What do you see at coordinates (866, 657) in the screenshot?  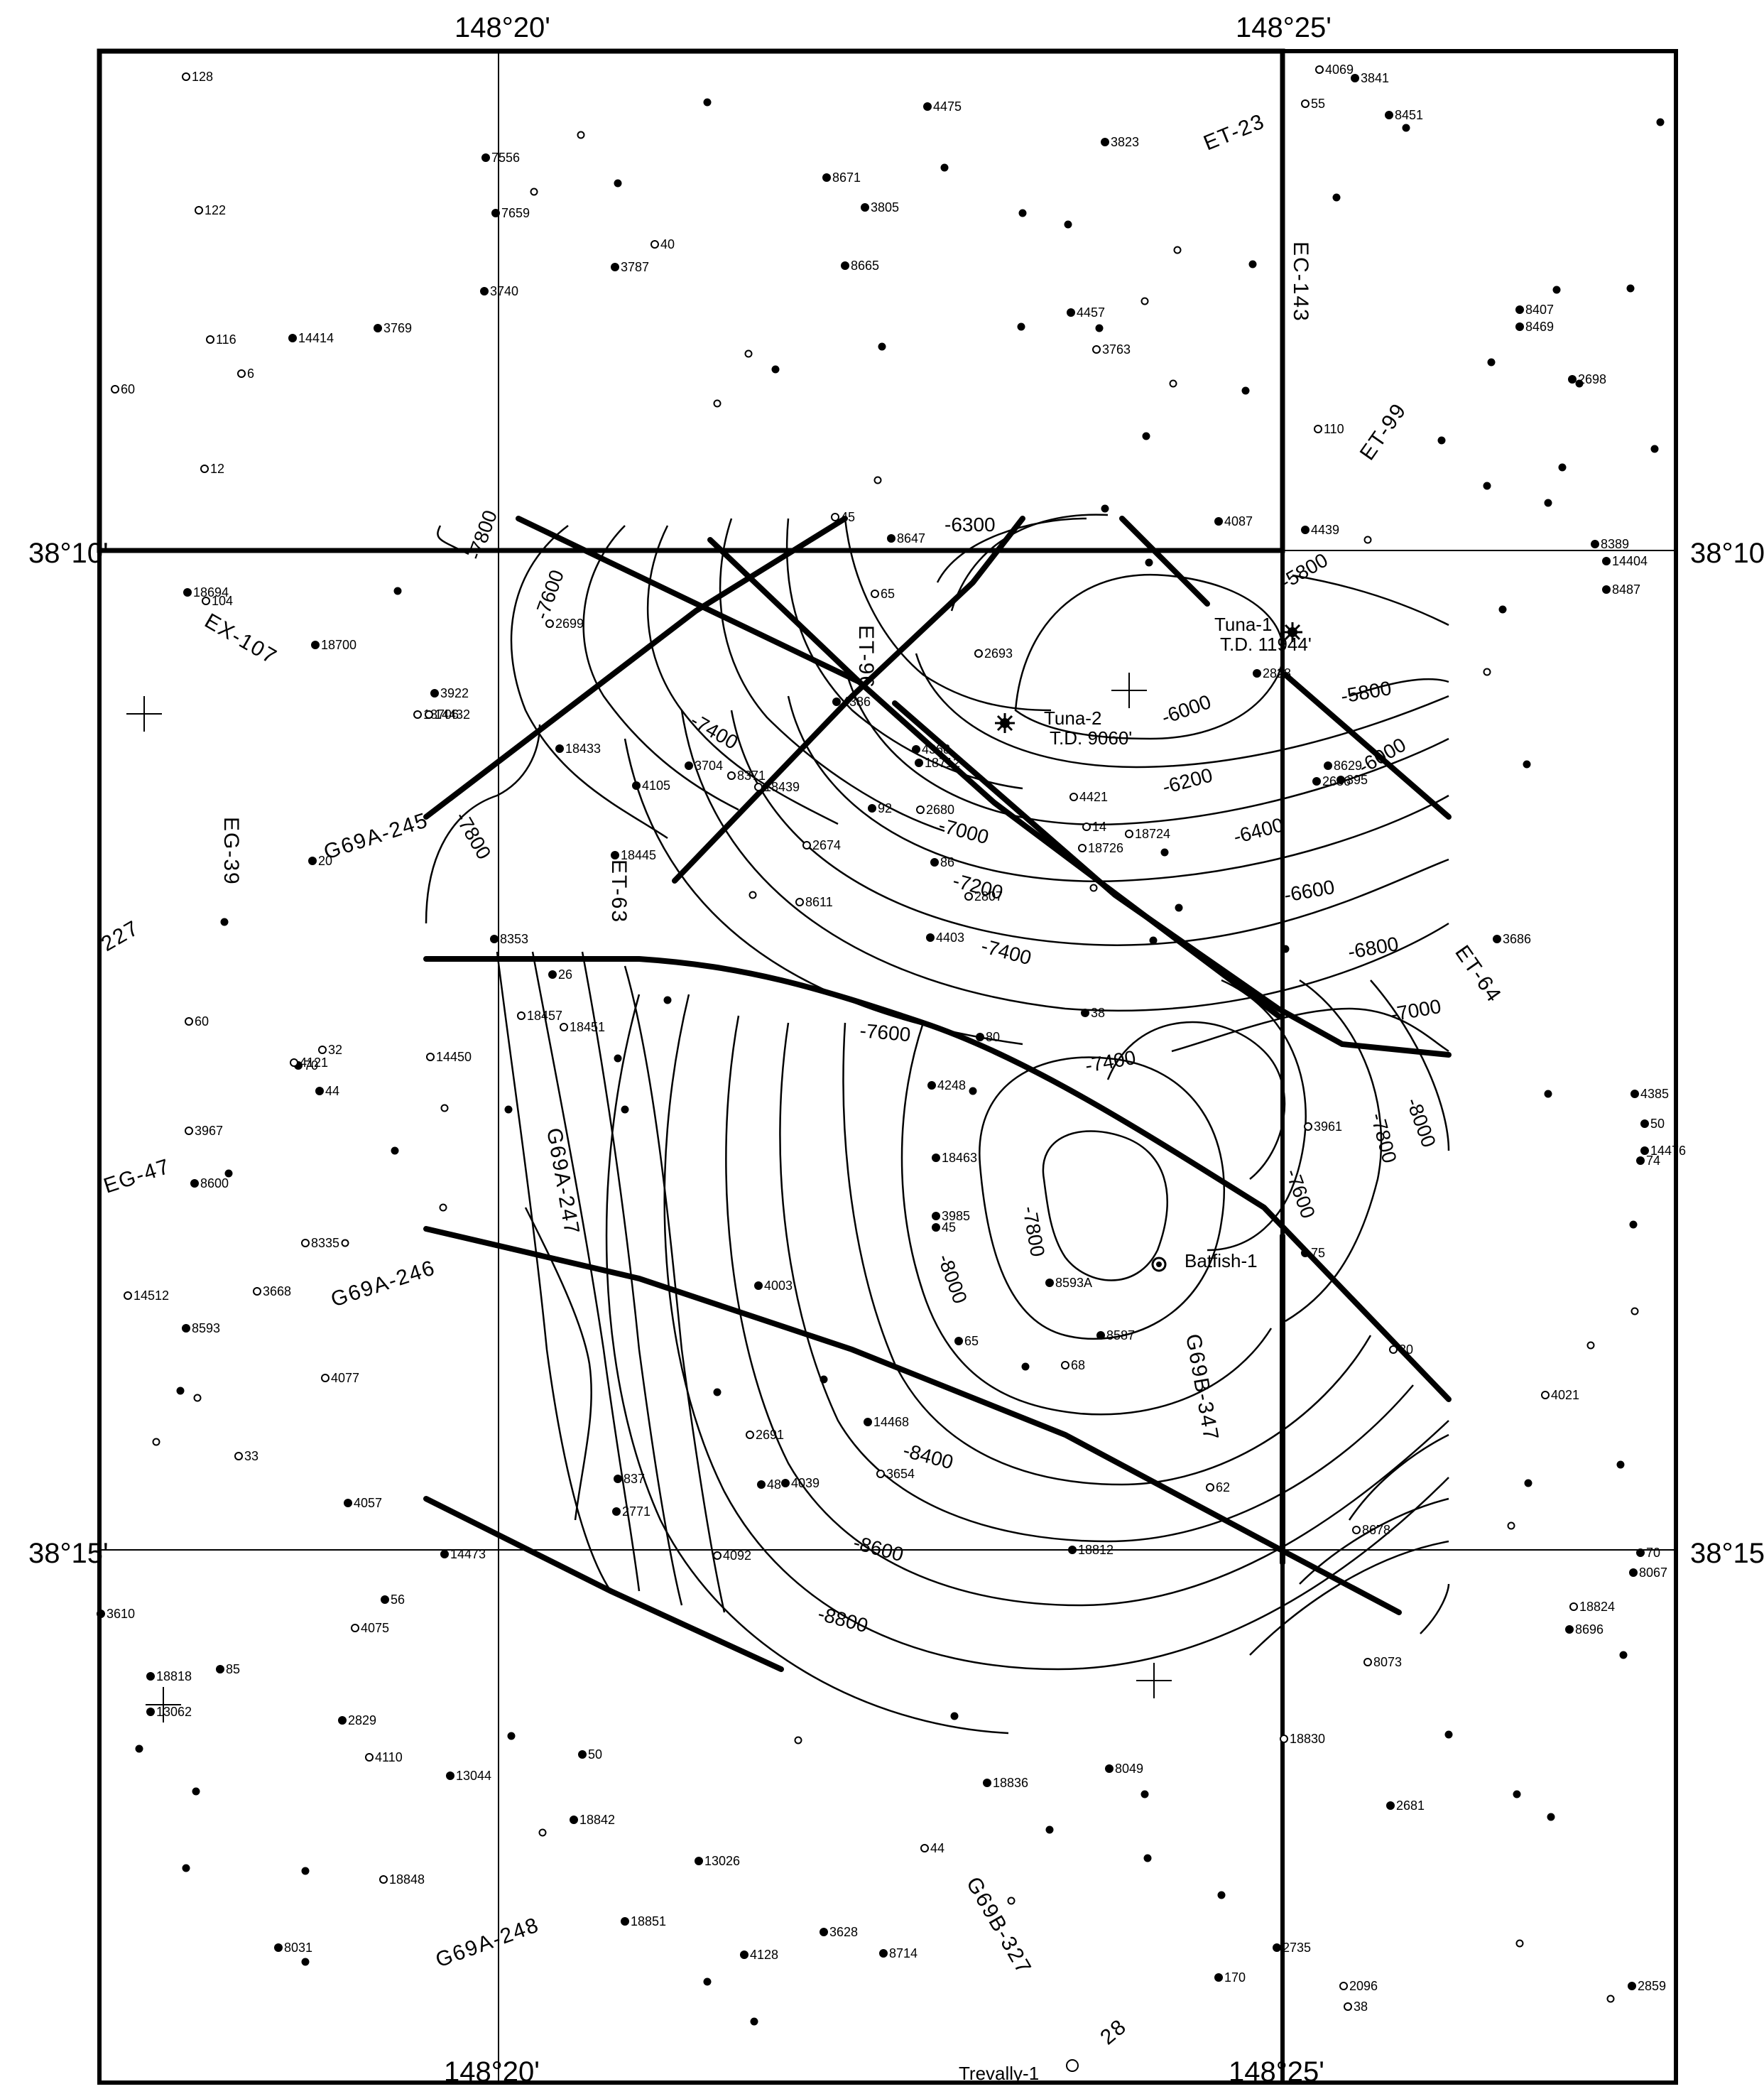 I see `seismic-line-label: ET-96` at bounding box center [866, 657].